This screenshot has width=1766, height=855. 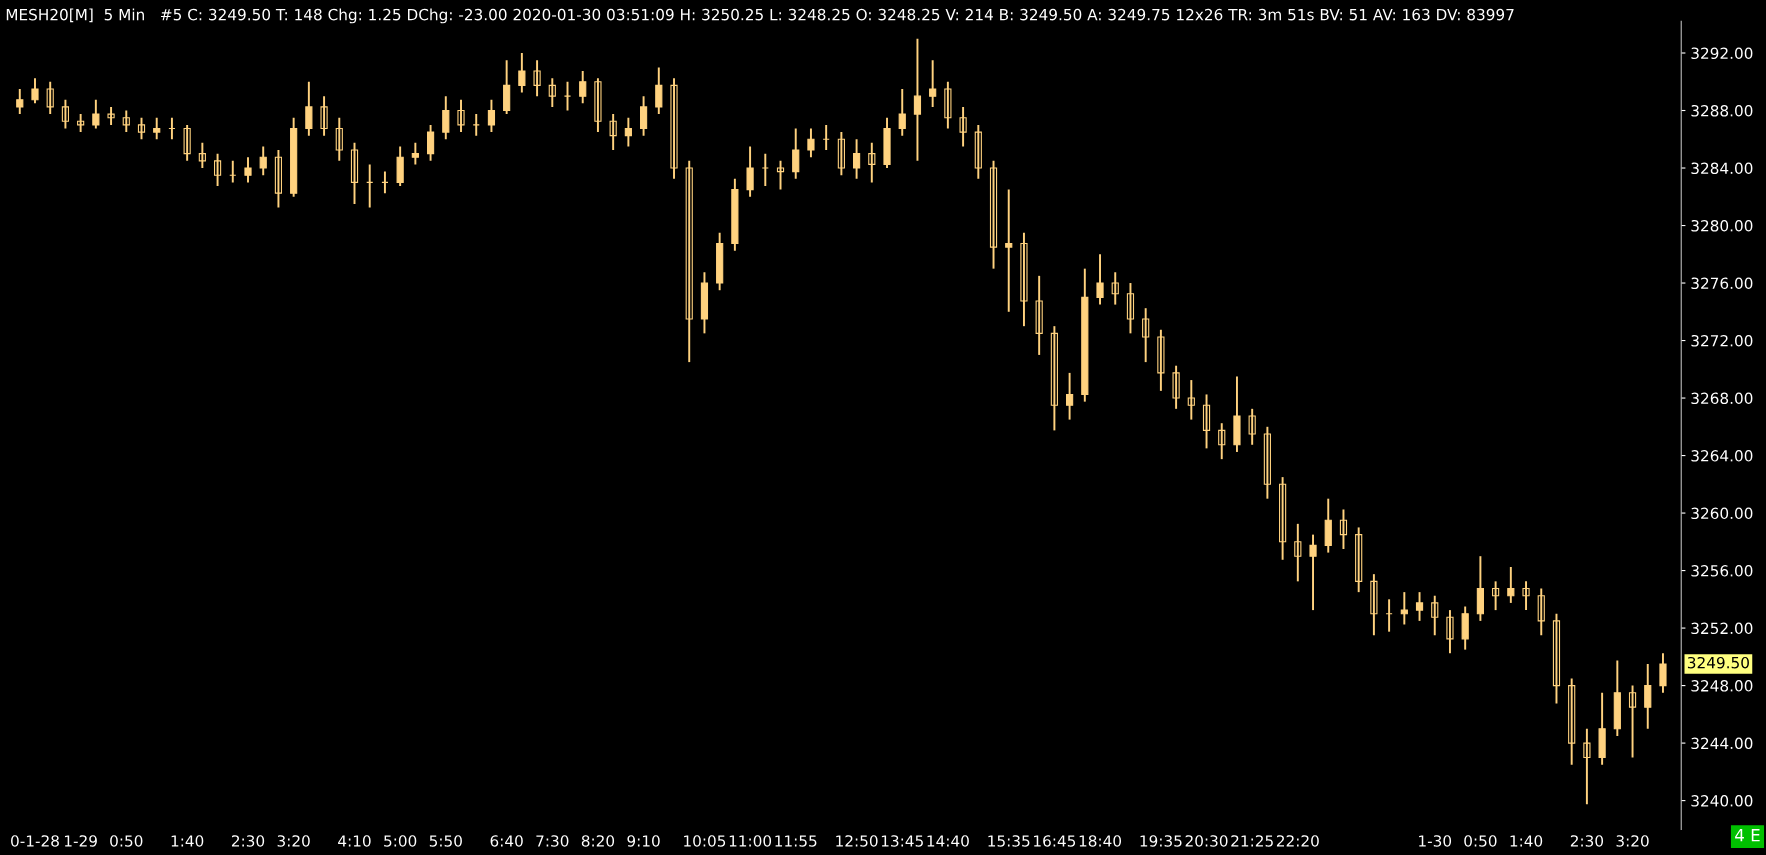 I want to click on x-tick-label: 11:55, so click(x=796, y=841).